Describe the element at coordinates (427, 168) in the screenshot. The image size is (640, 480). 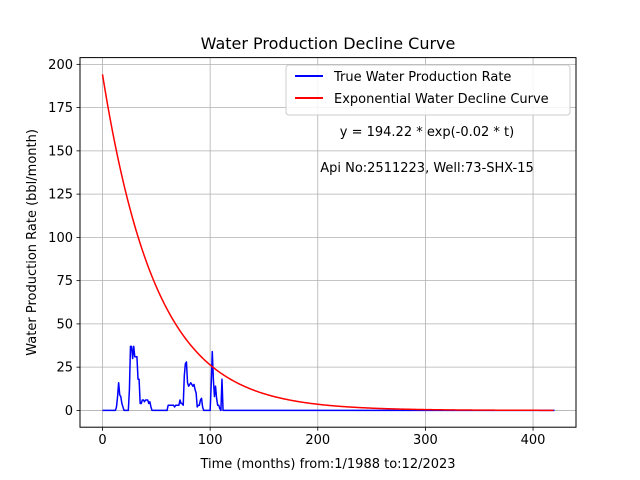
I see `well-info-annotation: Api No:2511223, Well:73-SHX-15` at that location.